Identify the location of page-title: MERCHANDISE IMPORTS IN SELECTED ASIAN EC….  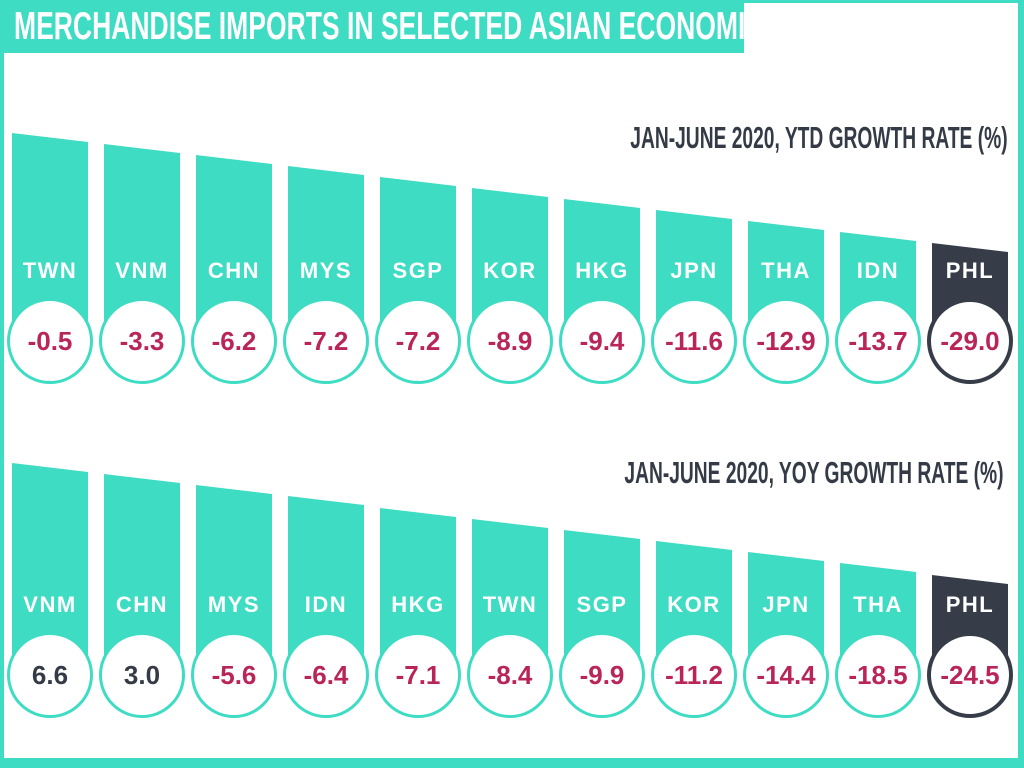
(397, 26).